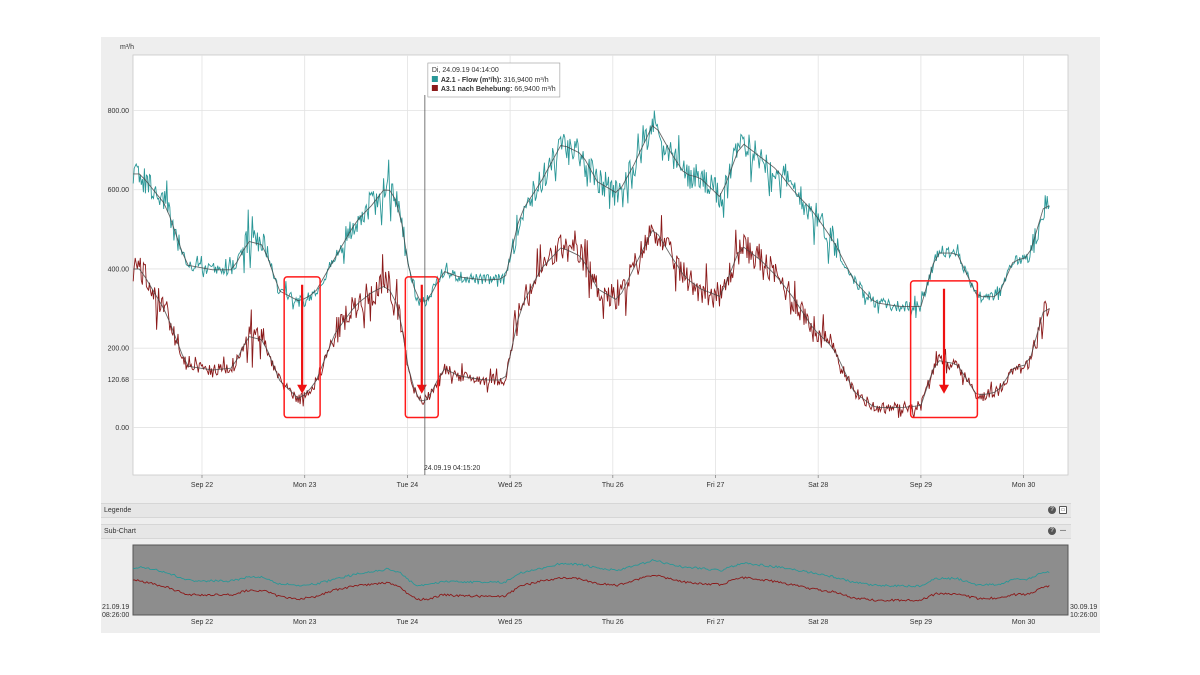 The width and height of the screenshot is (1200, 675). Describe the element at coordinates (122, 428) in the screenshot. I see `y-tick-label: 0.00` at that location.